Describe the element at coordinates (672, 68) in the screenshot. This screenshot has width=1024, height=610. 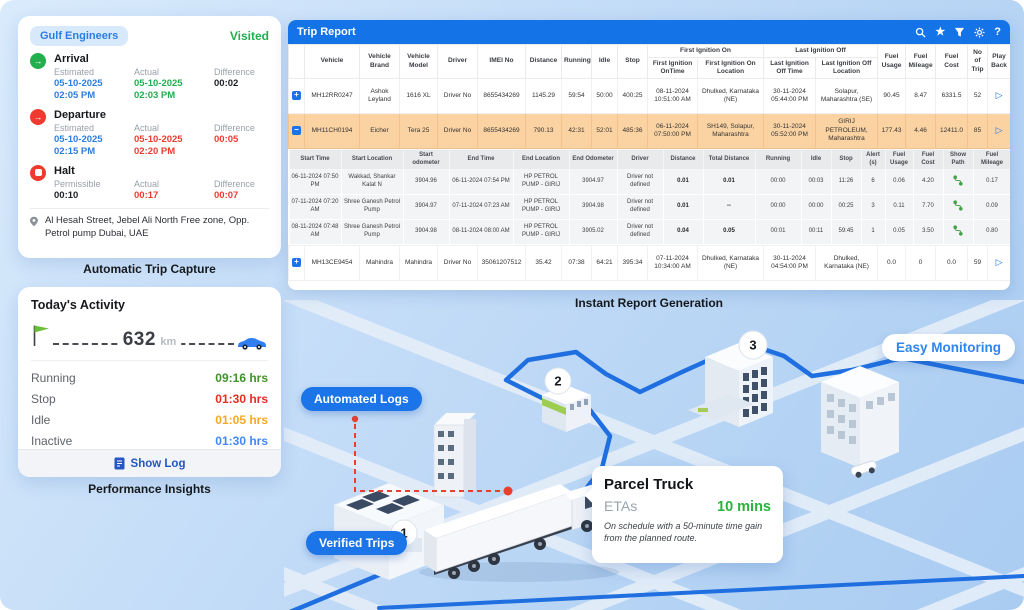
I see `column-header: First Ignition OnTime` at that location.